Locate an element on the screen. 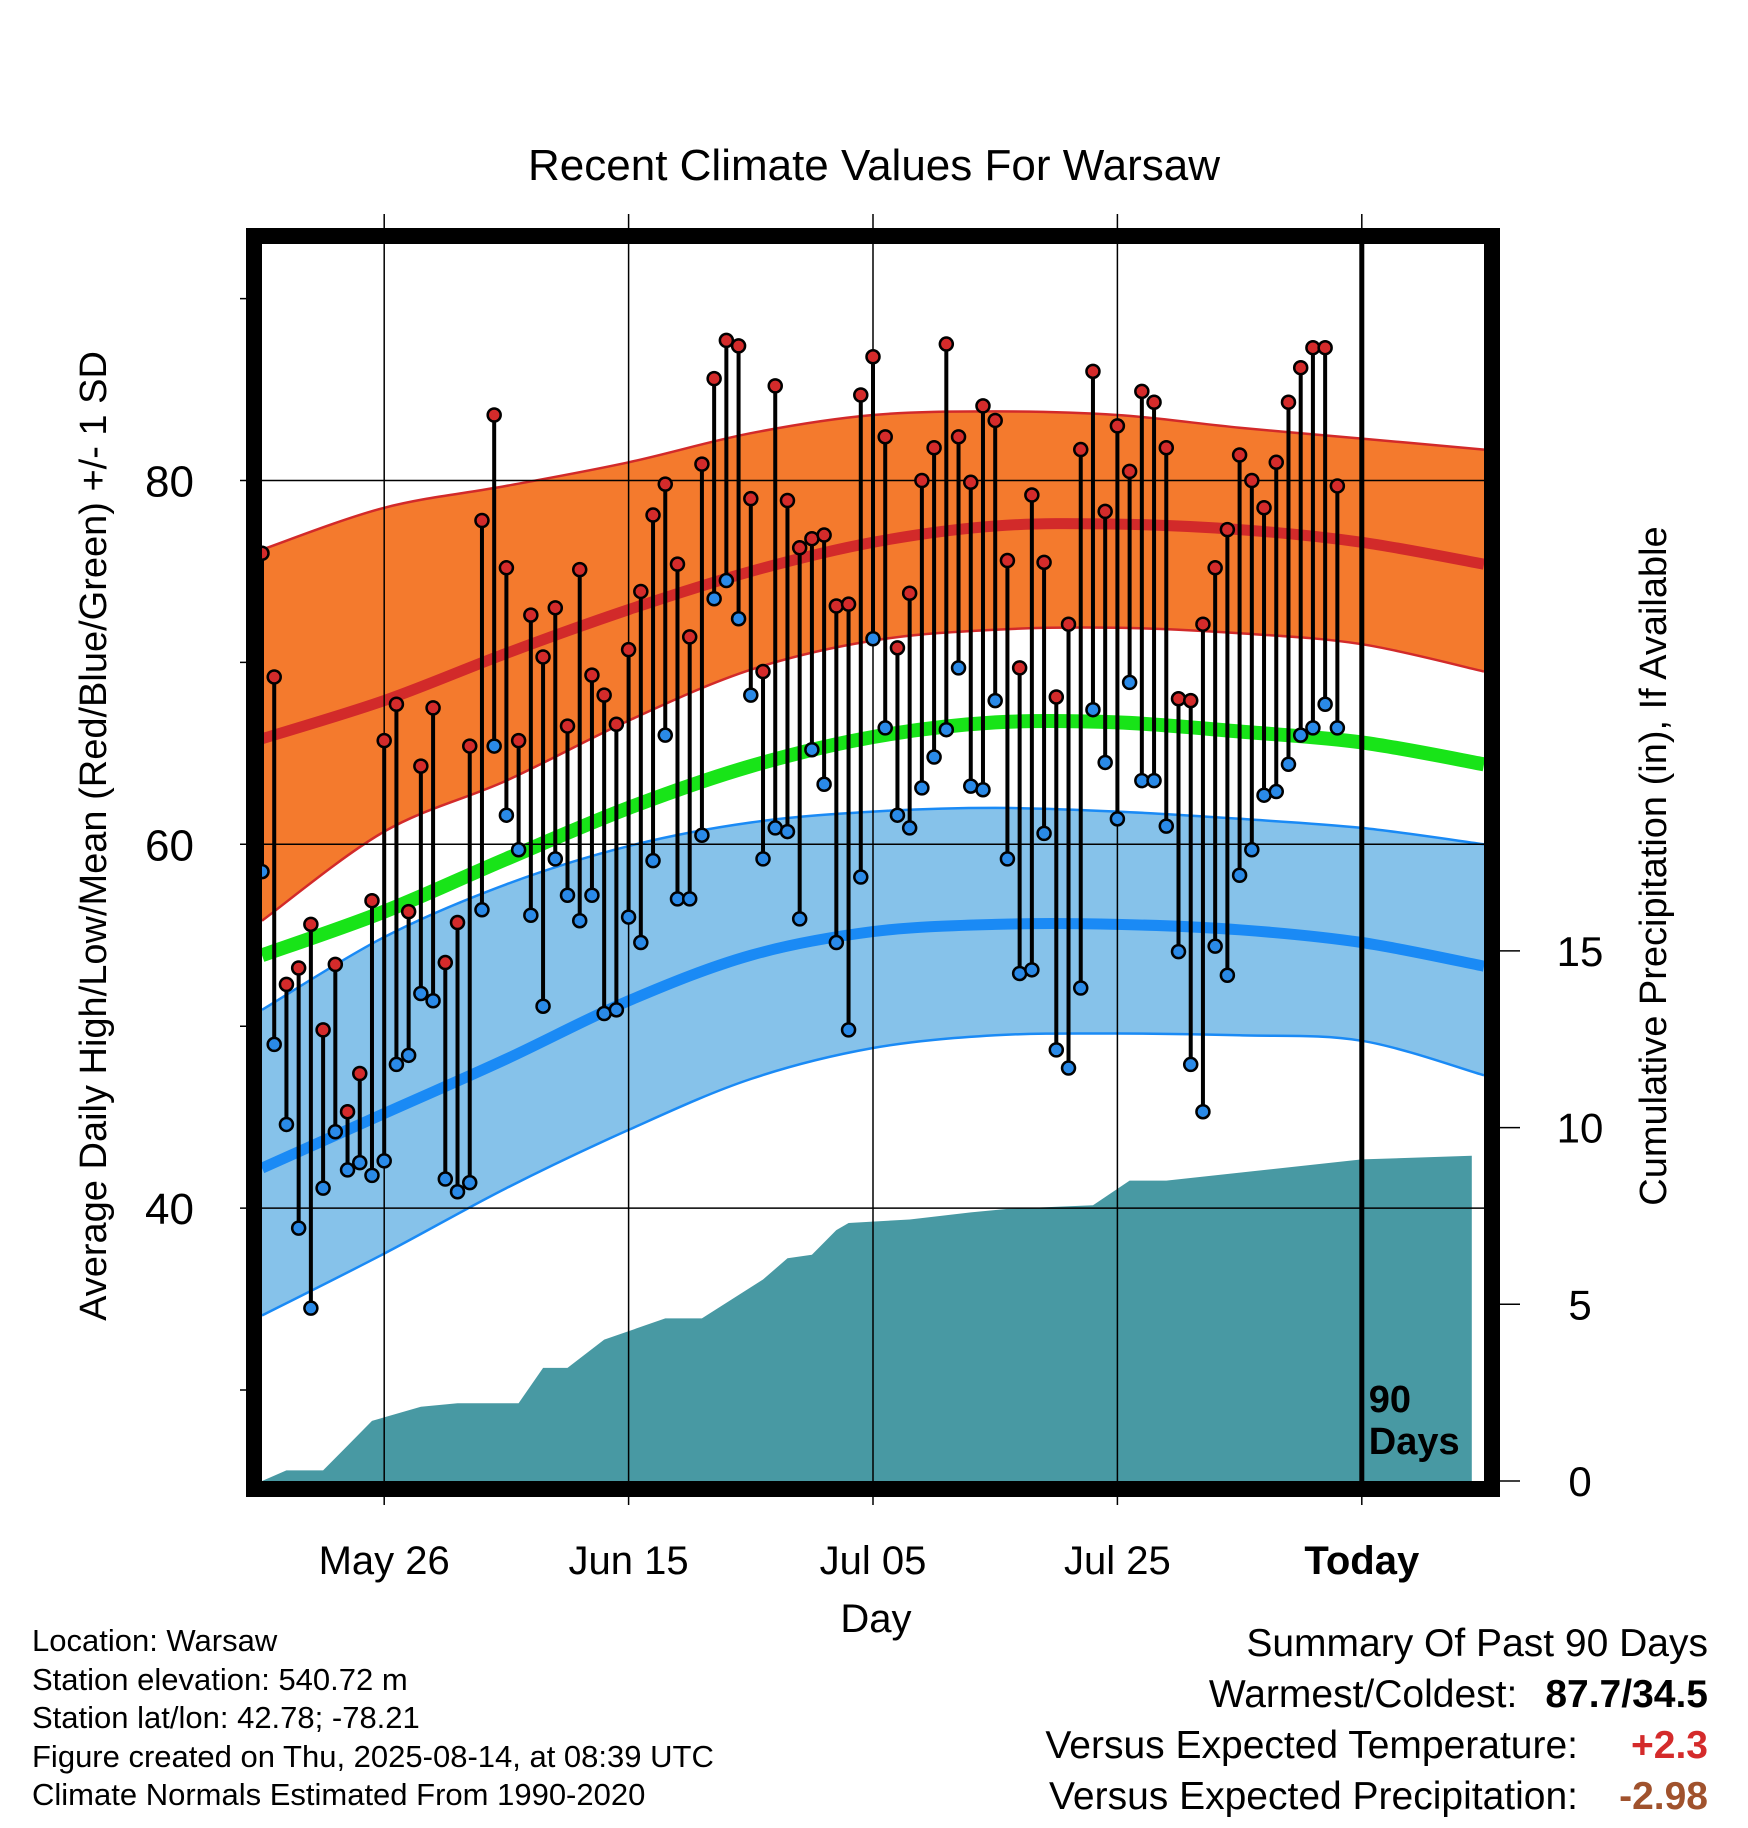 The image size is (1748, 1828). chart-title: Recent Climate Values For Warsaw is located at coordinates (874, 165).